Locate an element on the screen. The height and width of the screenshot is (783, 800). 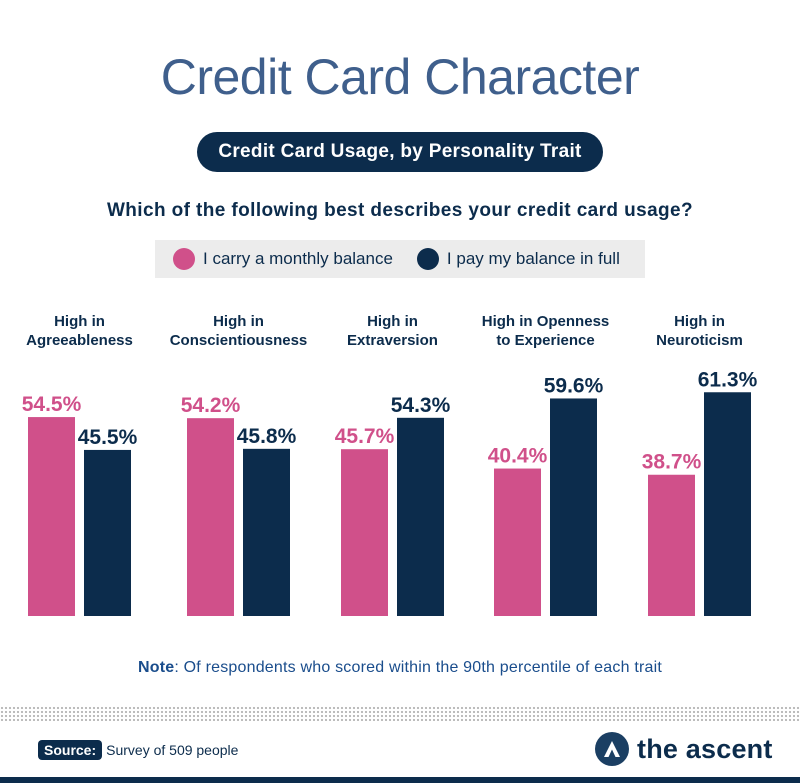
data-label: 38.7% is located at coordinates (672, 462).